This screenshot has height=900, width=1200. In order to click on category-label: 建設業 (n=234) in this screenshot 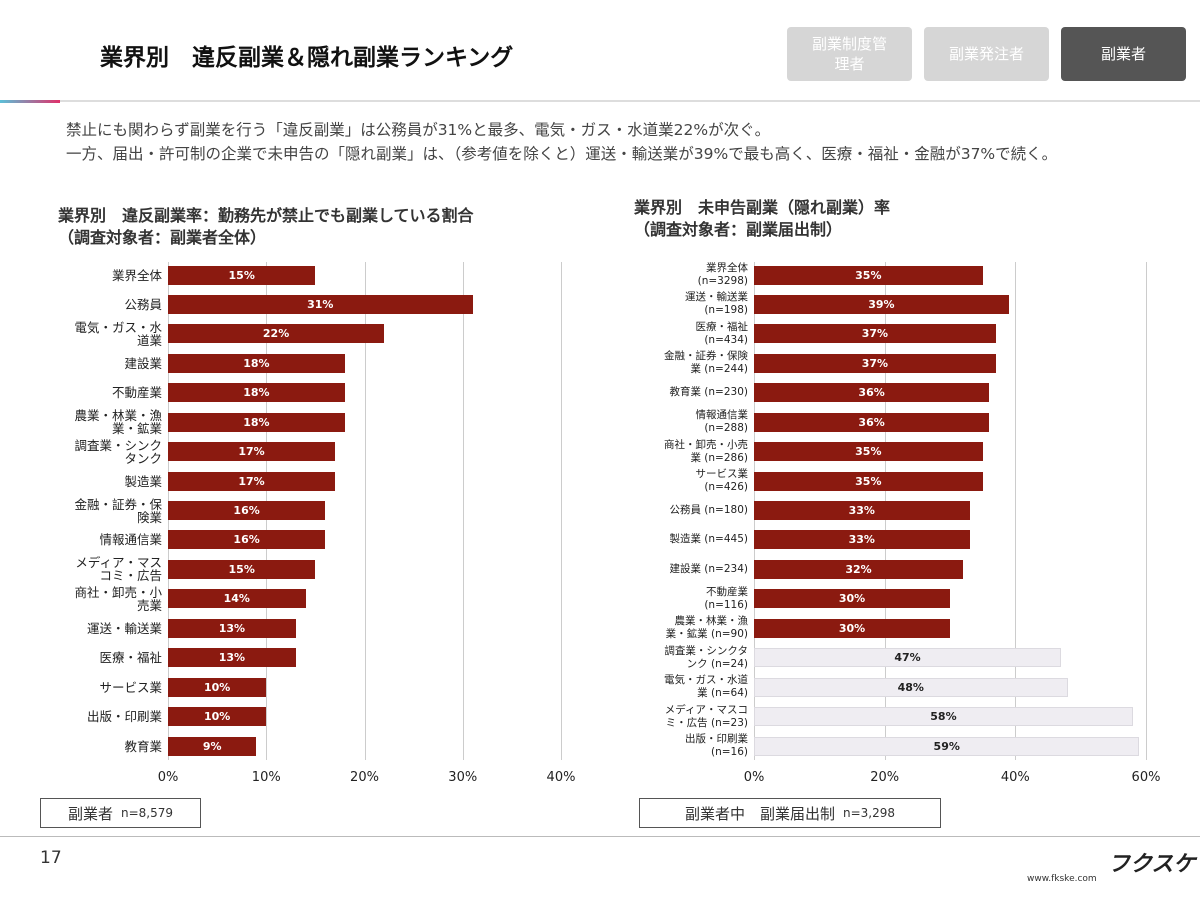, I will do `click(708, 568)`.